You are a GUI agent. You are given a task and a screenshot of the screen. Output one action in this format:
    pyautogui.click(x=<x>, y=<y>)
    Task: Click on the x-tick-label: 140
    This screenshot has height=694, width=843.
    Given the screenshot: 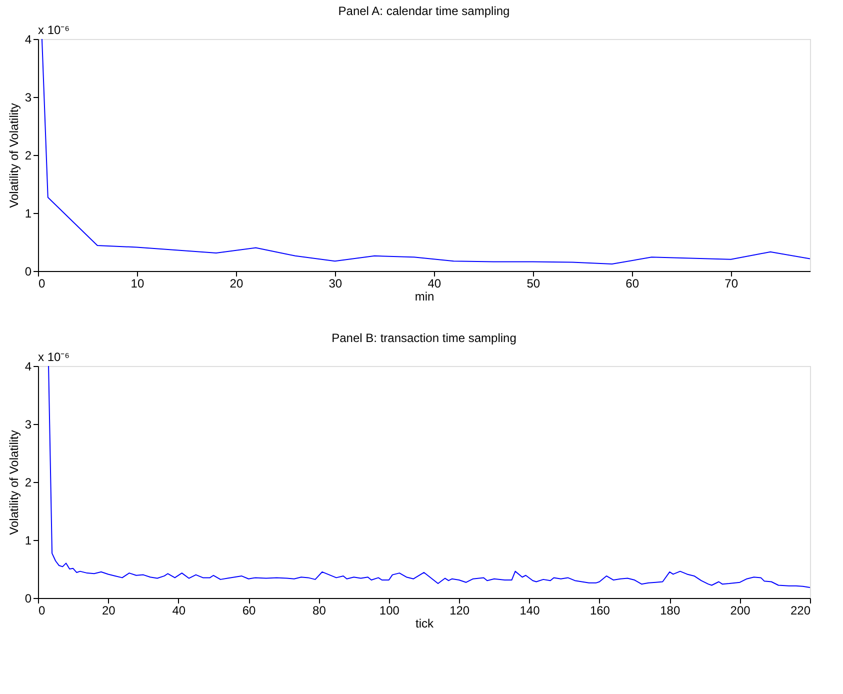 What is the action you would take?
    pyautogui.click(x=530, y=611)
    